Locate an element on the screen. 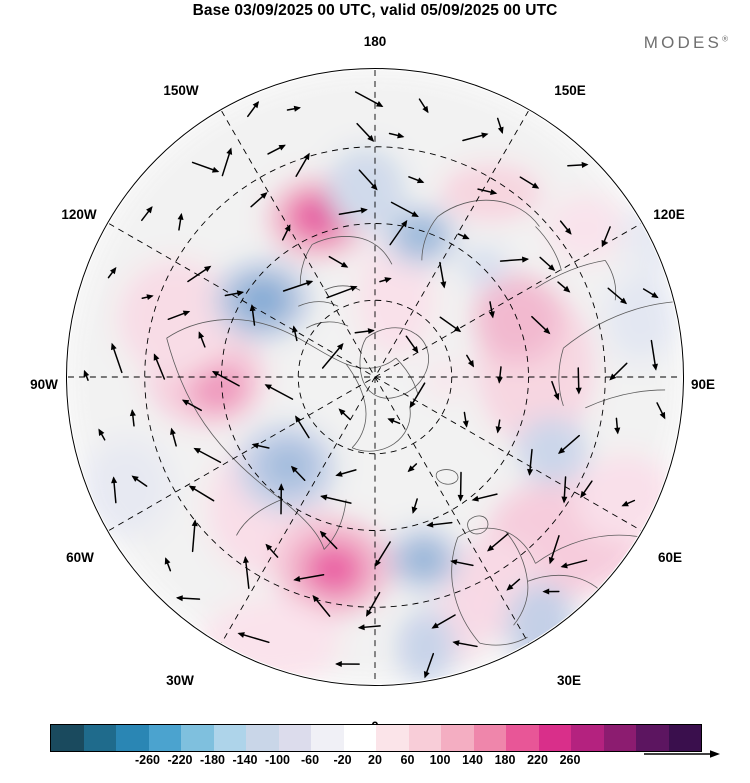 The image size is (750, 783). meridian-label-90E: 90E is located at coordinates (703, 384).